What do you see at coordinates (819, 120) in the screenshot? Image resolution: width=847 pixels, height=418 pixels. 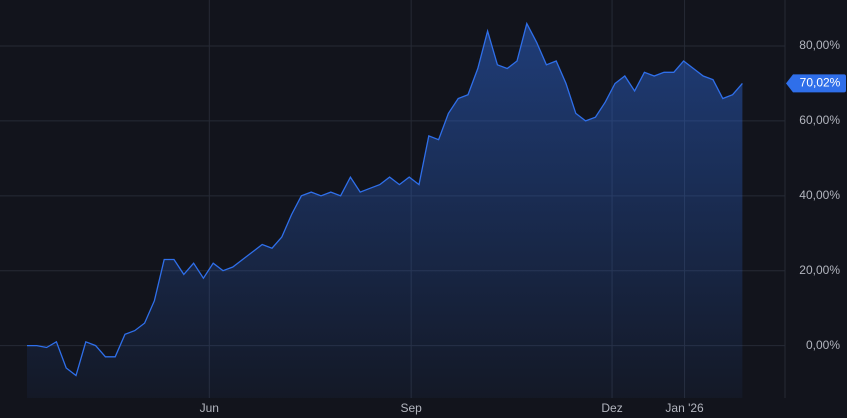 I see `y-tick-label: 60,00%` at bounding box center [819, 120].